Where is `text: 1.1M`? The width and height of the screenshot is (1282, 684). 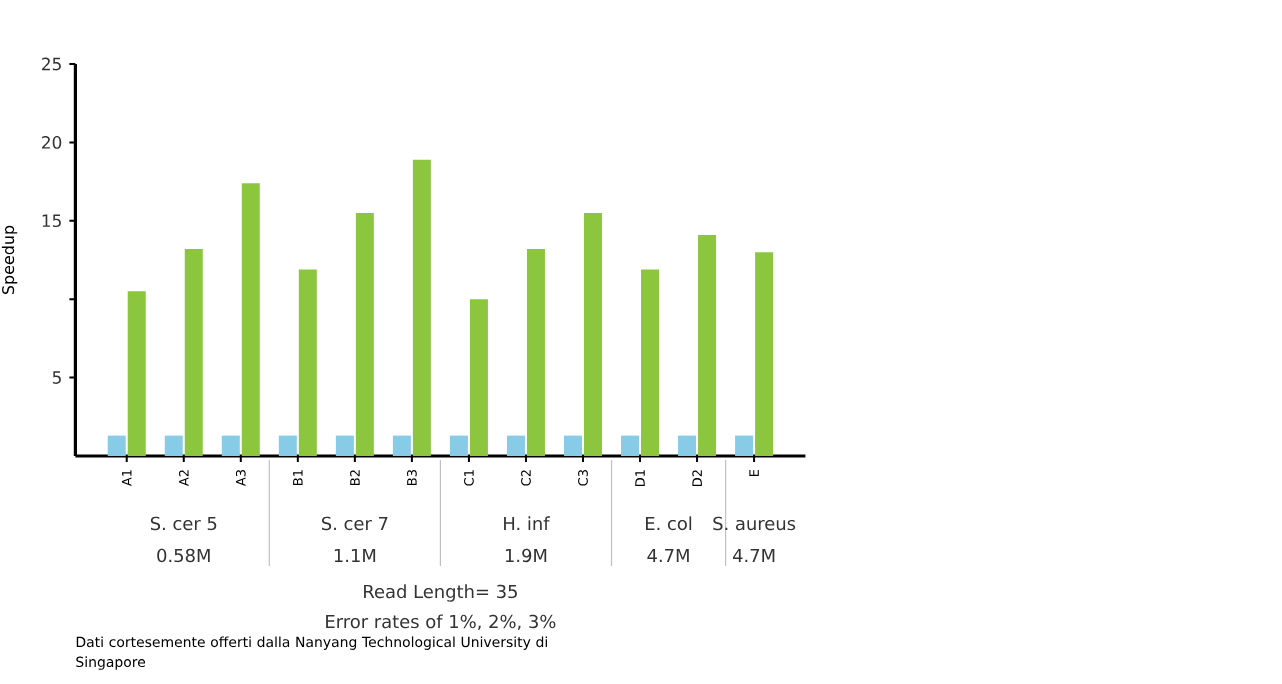
text: 1.1M is located at coordinates (355, 555).